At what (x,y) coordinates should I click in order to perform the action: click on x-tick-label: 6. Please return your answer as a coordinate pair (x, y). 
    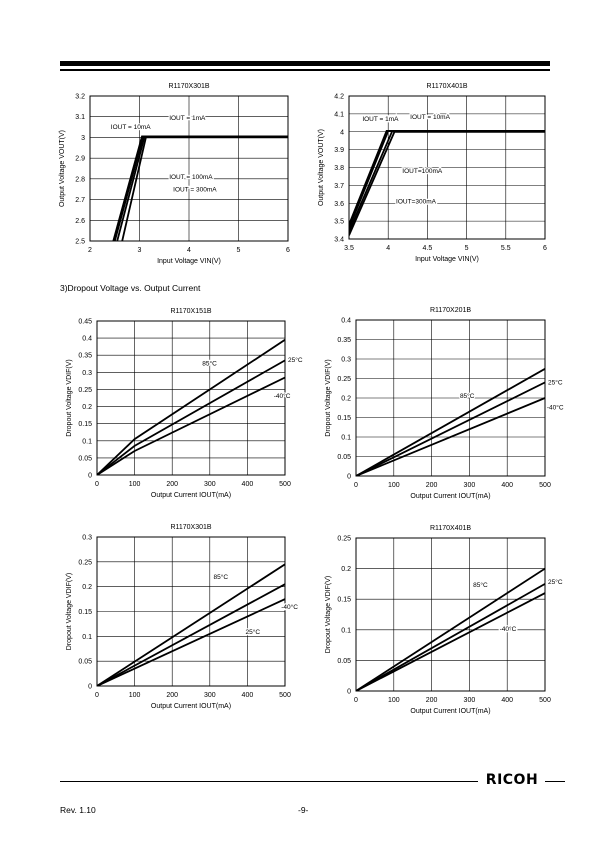
    Looking at the image, I should click on (288, 250).